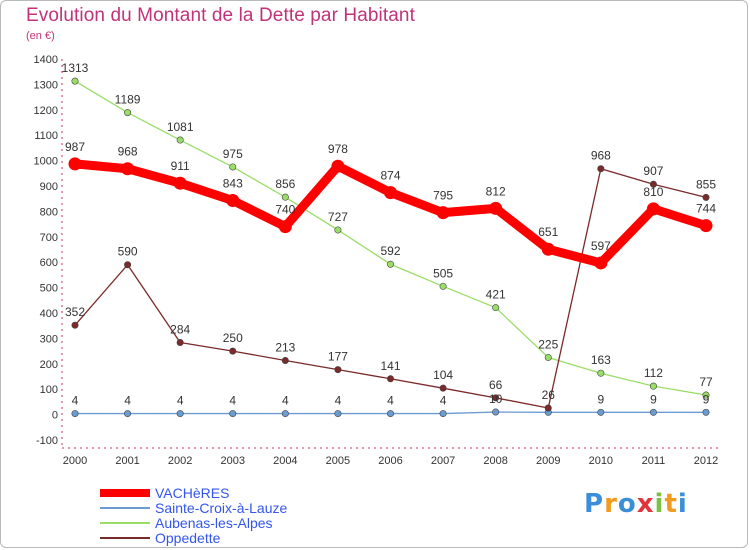 This screenshot has width=750, height=550. Describe the element at coordinates (611, 504) in the screenshot. I see `logo-letter: r` at that location.